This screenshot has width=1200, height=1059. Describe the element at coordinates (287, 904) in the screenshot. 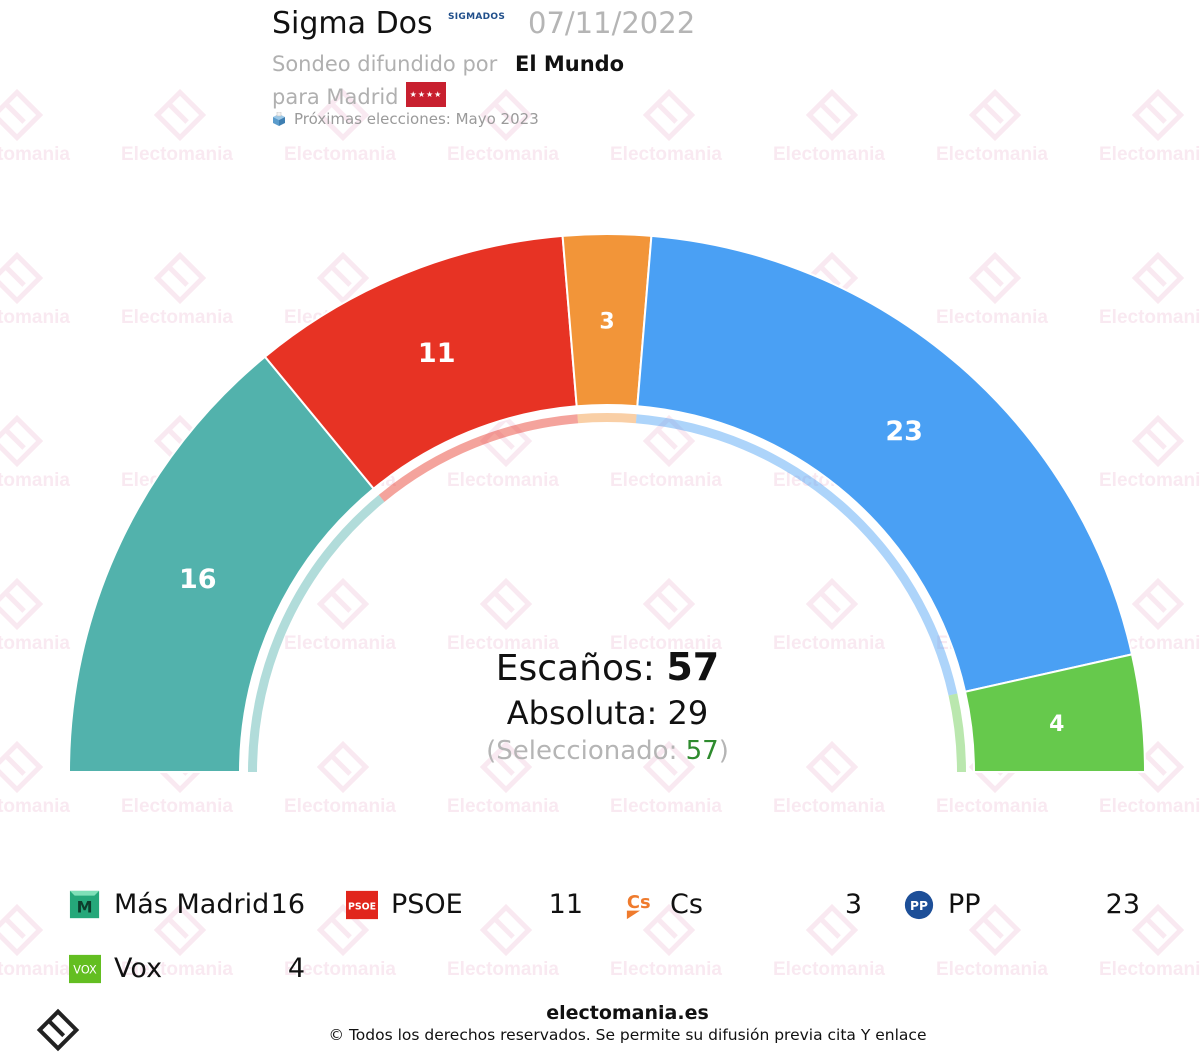

I see `legend-party-seats: 16` at that location.